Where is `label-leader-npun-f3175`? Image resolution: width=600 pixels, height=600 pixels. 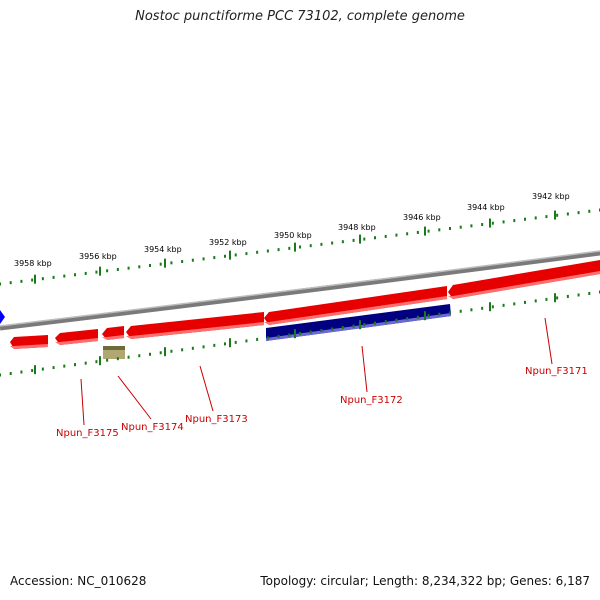
label-leader-npun-f3175 is located at coordinates (82, 402).